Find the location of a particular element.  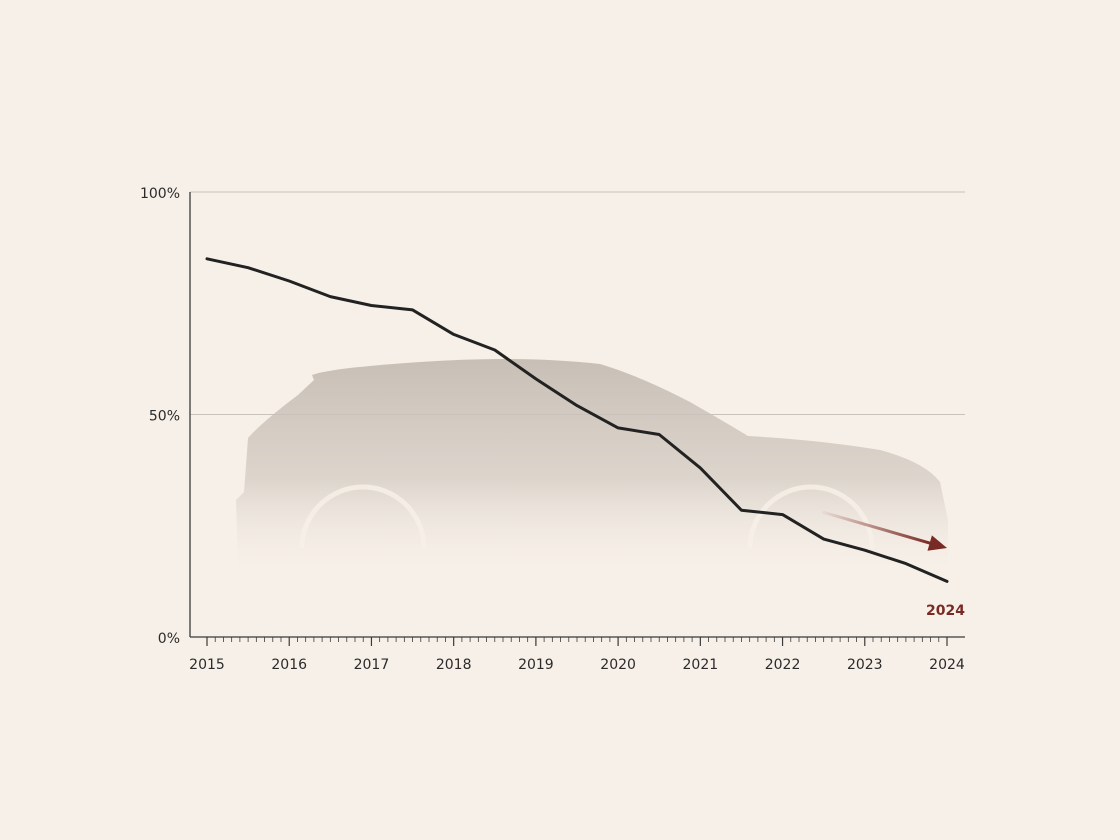

y-tick-label: 0% is located at coordinates (169, 639).